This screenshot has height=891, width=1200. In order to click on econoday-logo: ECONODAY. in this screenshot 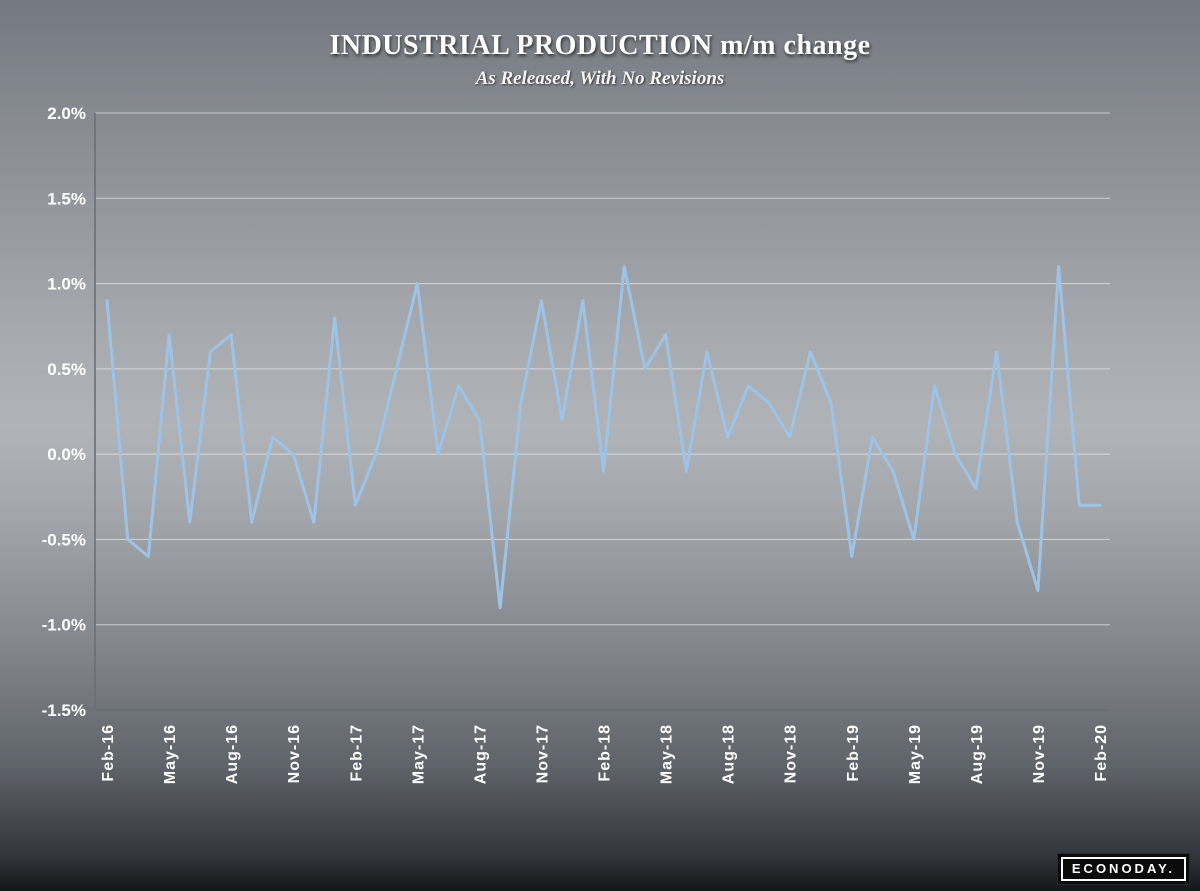, I will do `click(1123, 869)`.